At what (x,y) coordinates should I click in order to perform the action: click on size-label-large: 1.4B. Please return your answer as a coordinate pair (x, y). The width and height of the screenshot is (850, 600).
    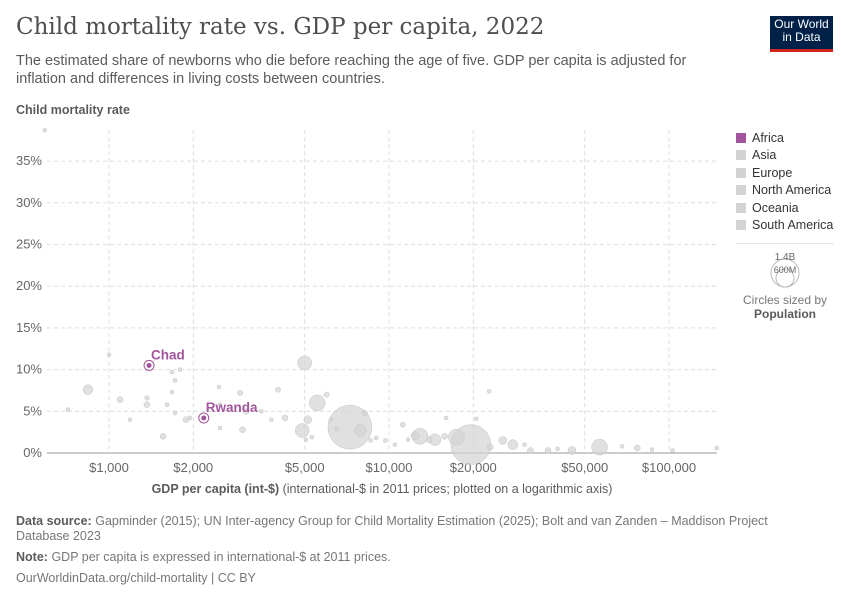
    Looking at the image, I should click on (785, 257).